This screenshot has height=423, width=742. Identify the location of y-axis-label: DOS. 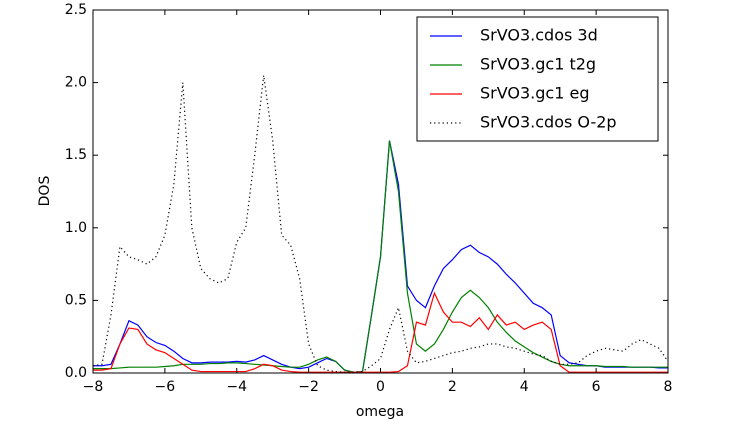
(45, 191).